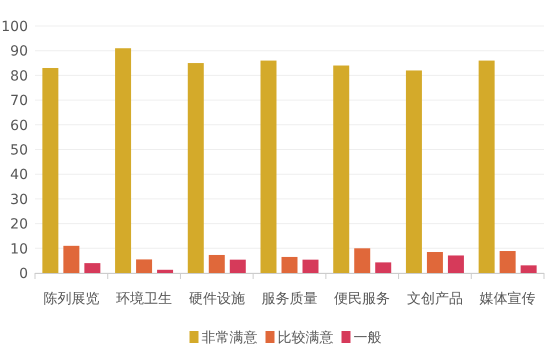 The height and width of the screenshot is (361, 552). Describe the element at coordinates (14, 27) in the screenshot. I see `y-tick-label: 100` at that location.